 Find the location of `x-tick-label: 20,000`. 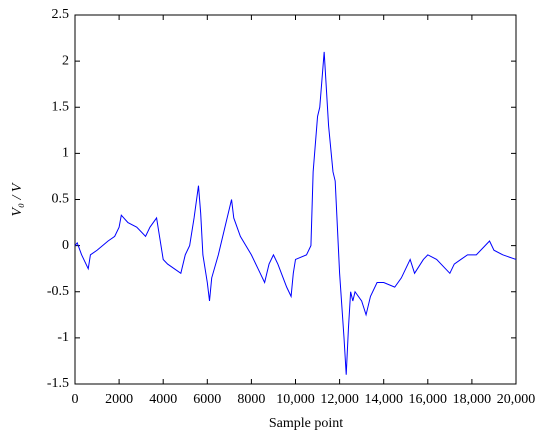

x-tick-label: 20,000 is located at coordinates (516, 399).